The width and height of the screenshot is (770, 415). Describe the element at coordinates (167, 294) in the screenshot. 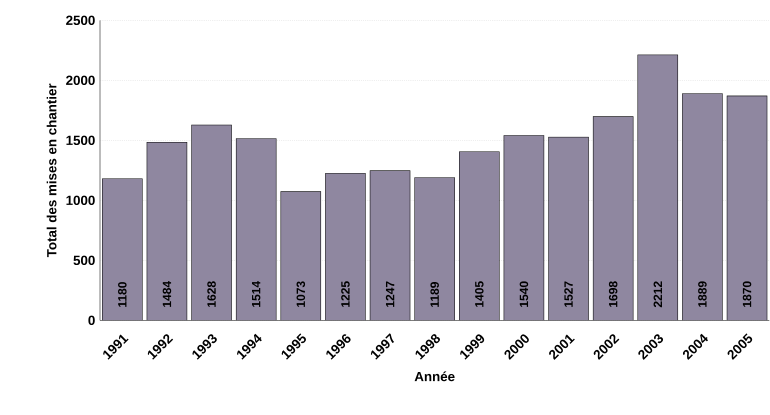

I see `data-label: 1484` at that location.